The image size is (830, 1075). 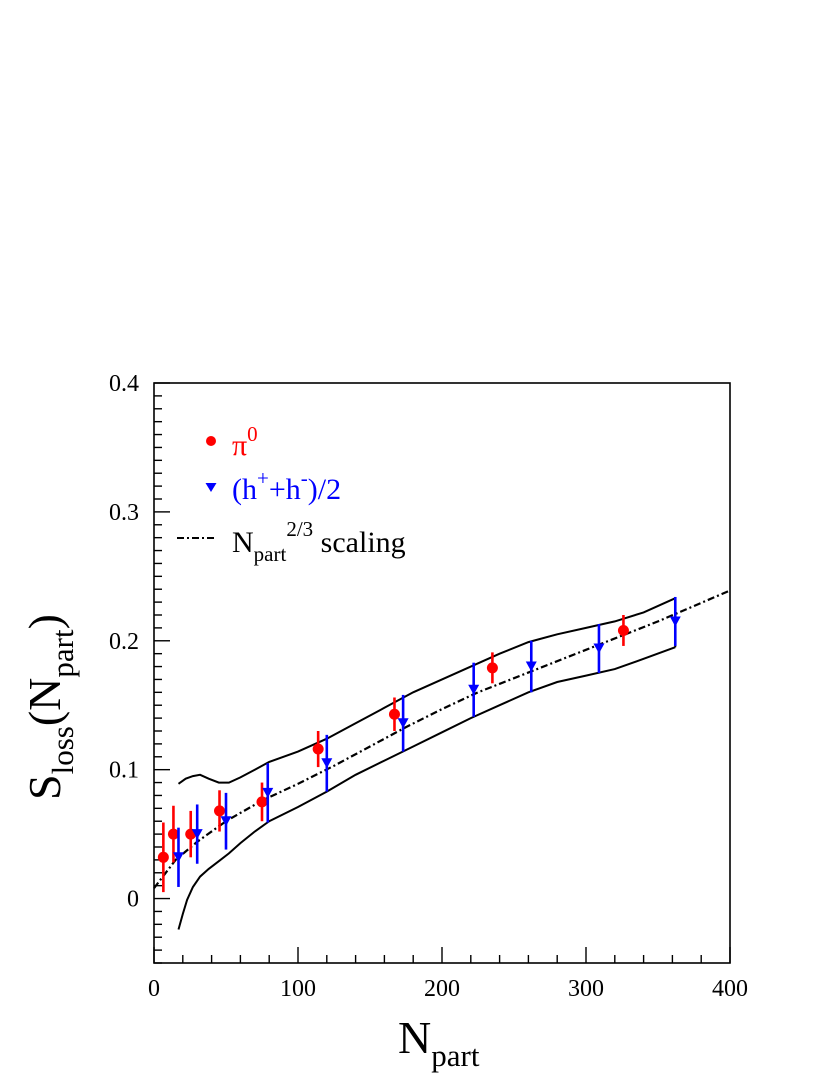 What do you see at coordinates (426, 691) in the screenshot?
I see `band-upper-edge` at bounding box center [426, 691].